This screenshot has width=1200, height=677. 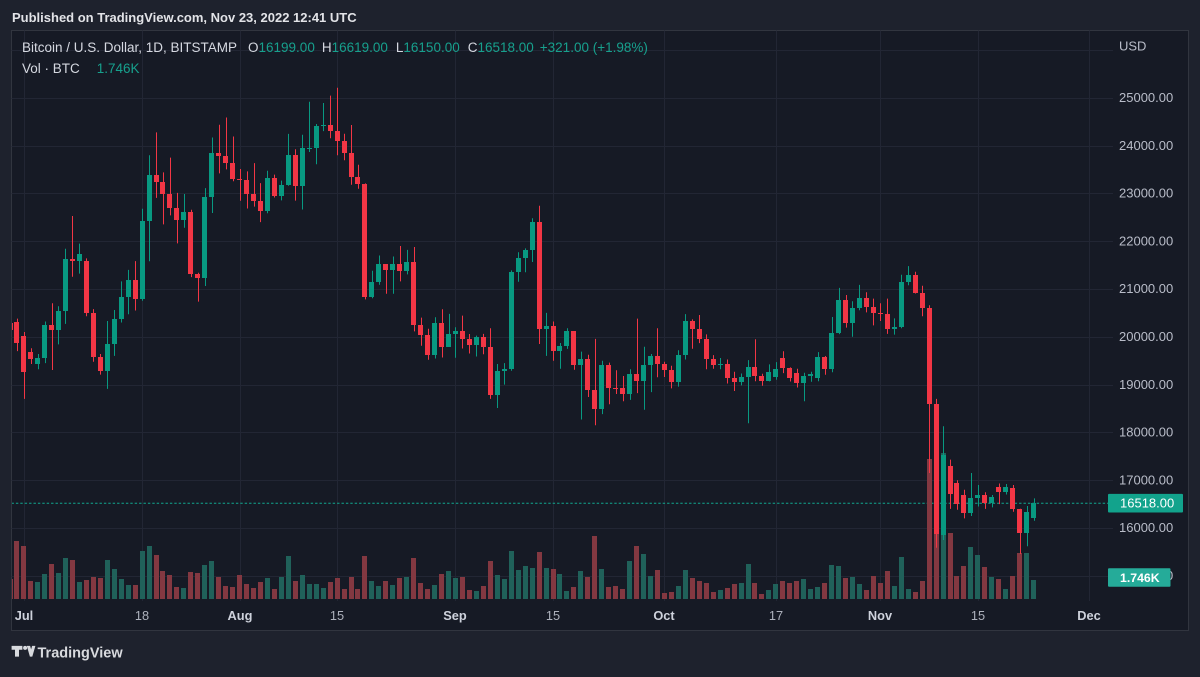 I want to click on svg-text: 20000.00, so click(x=1146, y=336).